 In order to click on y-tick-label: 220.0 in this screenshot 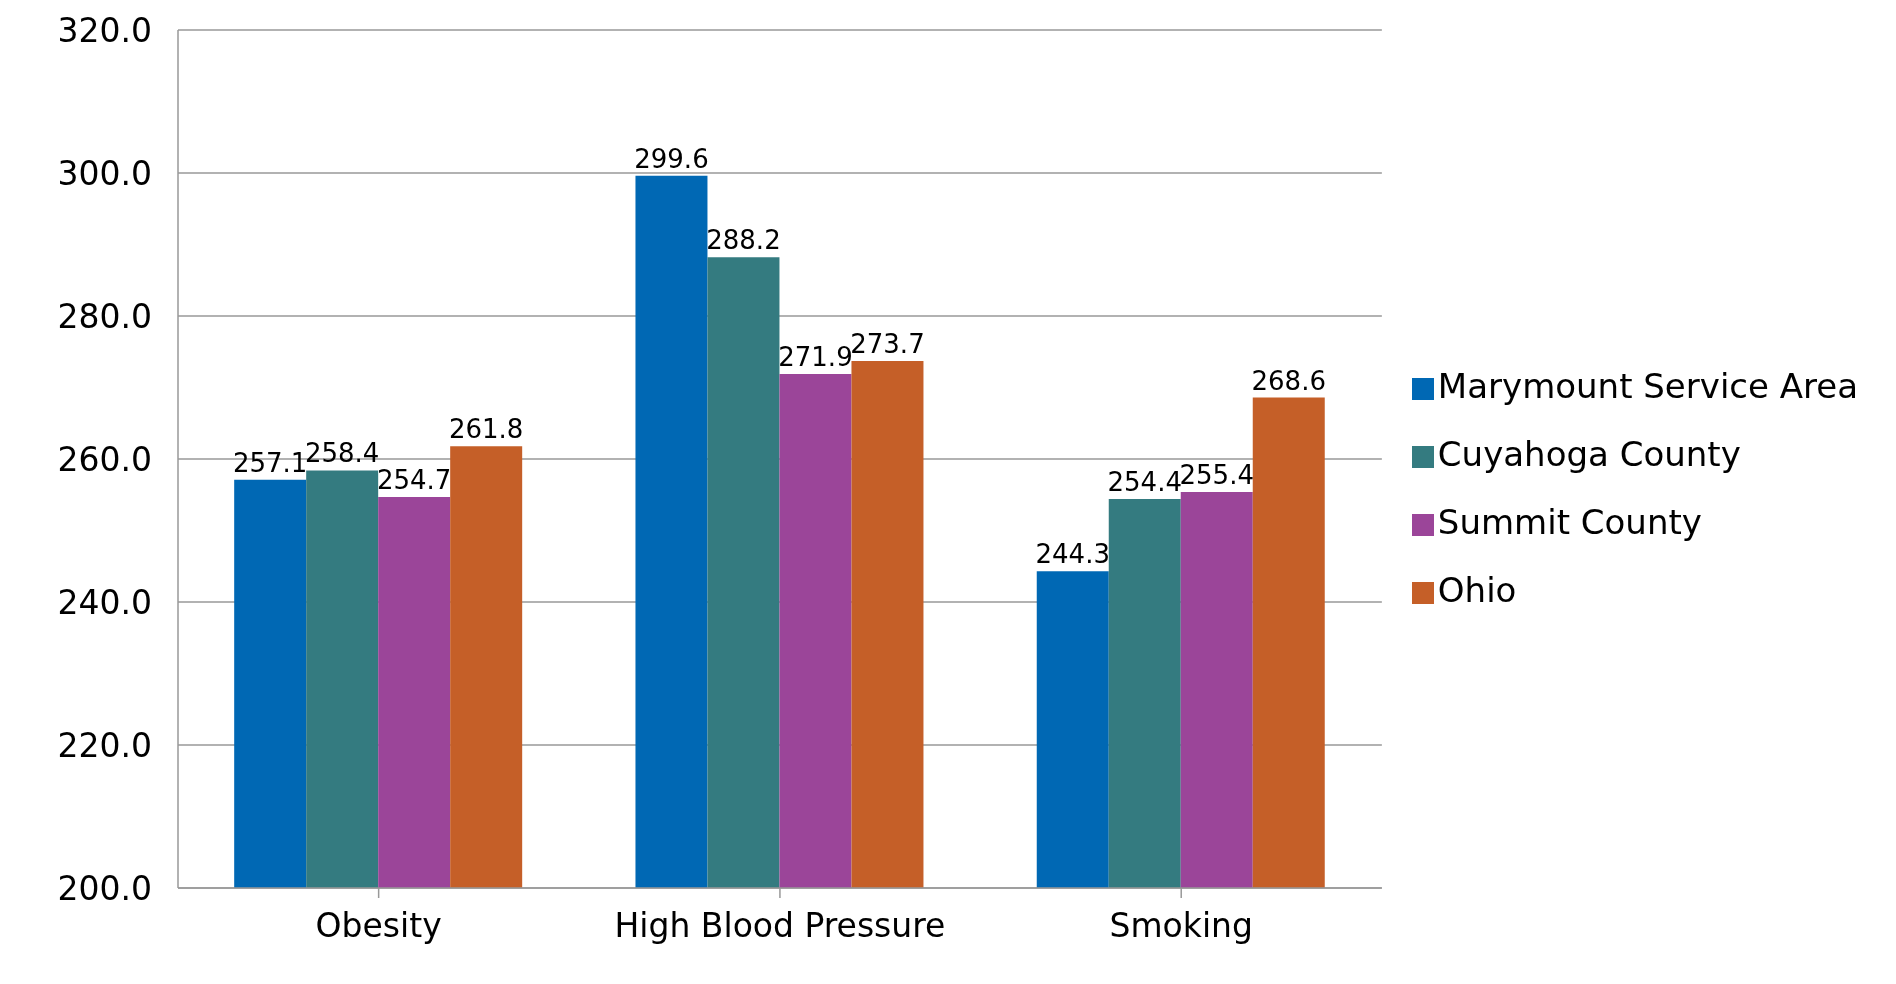, I will do `click(104, 745)`.